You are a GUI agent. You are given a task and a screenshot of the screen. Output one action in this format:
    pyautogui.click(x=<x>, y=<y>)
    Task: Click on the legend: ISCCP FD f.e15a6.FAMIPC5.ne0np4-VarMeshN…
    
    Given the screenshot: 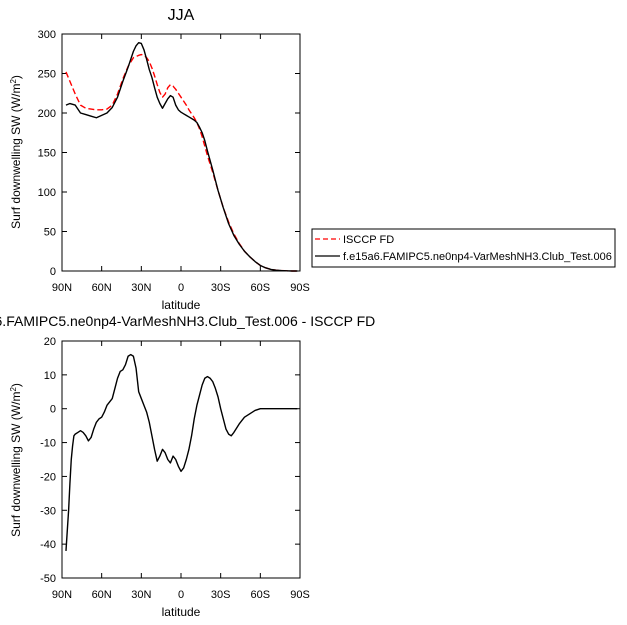 What is the action you would take?
    pyautogui.click(x=463, y=248)
    